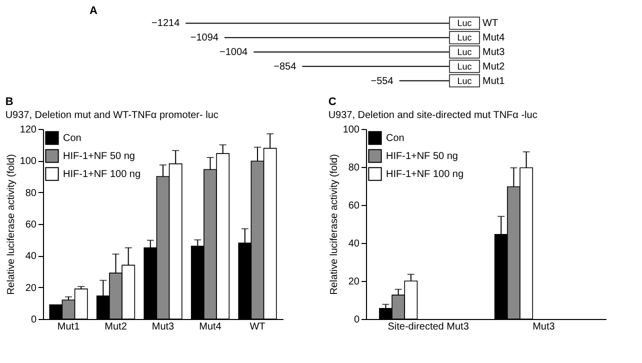  Describe the element at coordinates (9, 102) in the screenshot. I see `chart-title: B` at that location.